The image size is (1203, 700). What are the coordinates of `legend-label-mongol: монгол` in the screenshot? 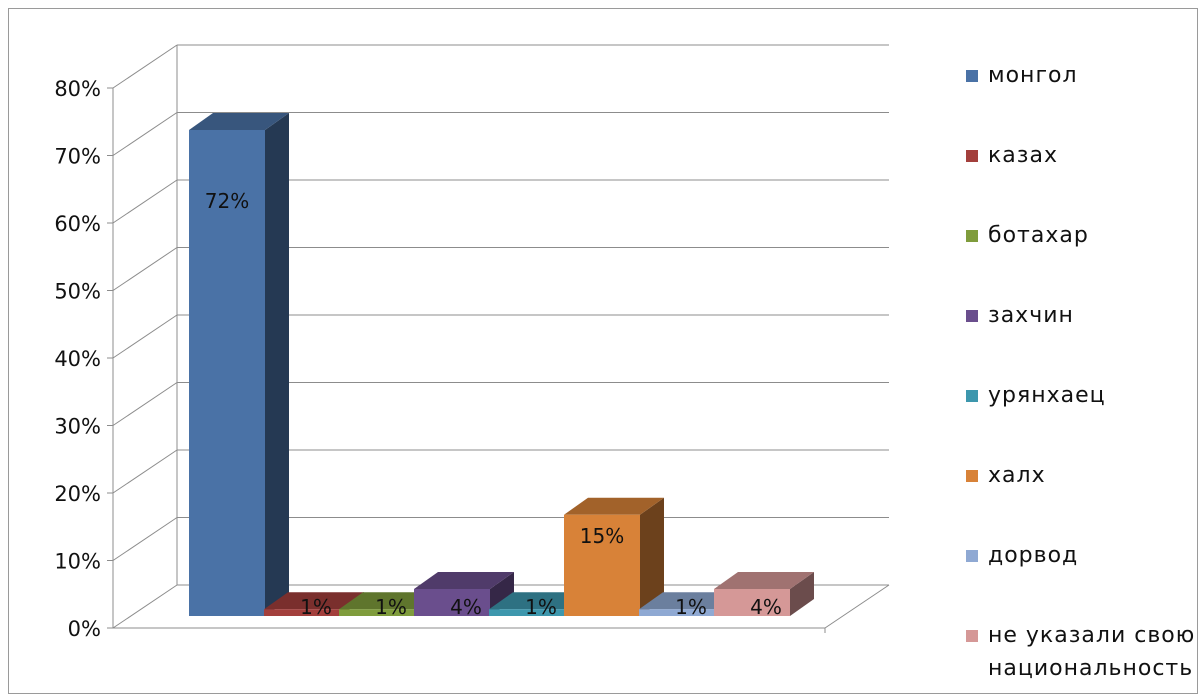 It's located at (1033, 75).